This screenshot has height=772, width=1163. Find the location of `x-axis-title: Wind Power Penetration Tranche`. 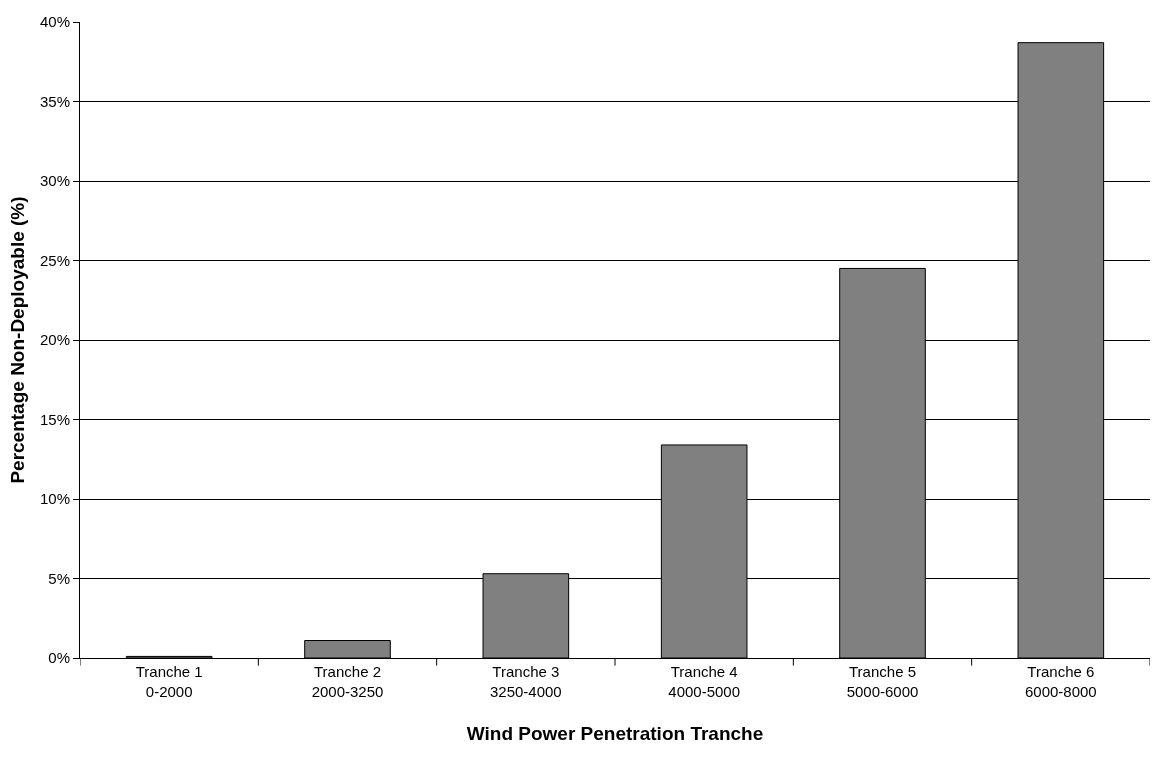

x-axis-title: Wind Power Penetration Tranche is located at coordinates (615, 734).